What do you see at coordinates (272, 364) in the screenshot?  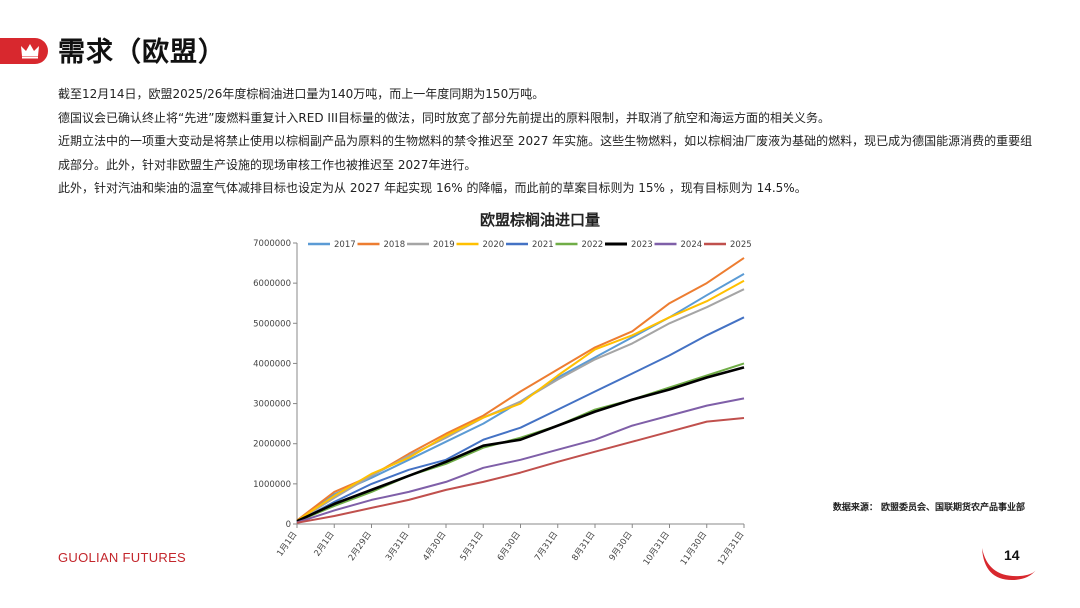 I see `y-tick-label: 4000000` at bounding box center [272, 364].